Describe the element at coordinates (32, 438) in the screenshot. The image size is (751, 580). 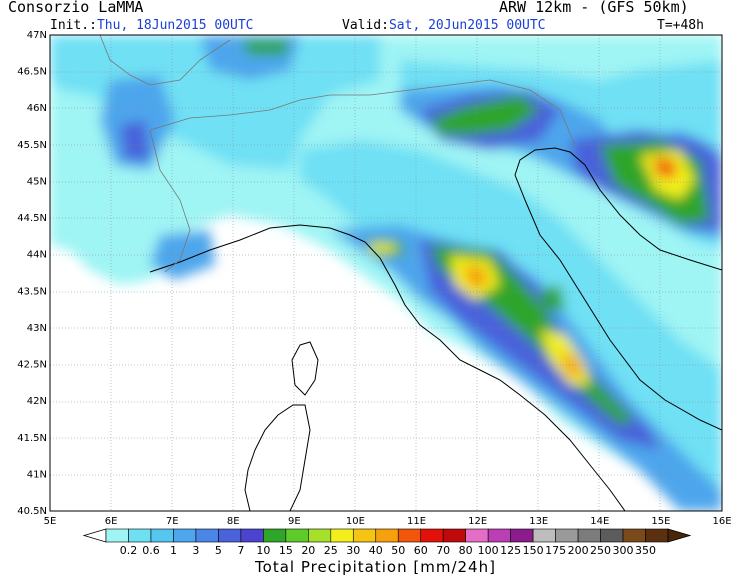
I see `latitude-label: 41.5N` at that location.